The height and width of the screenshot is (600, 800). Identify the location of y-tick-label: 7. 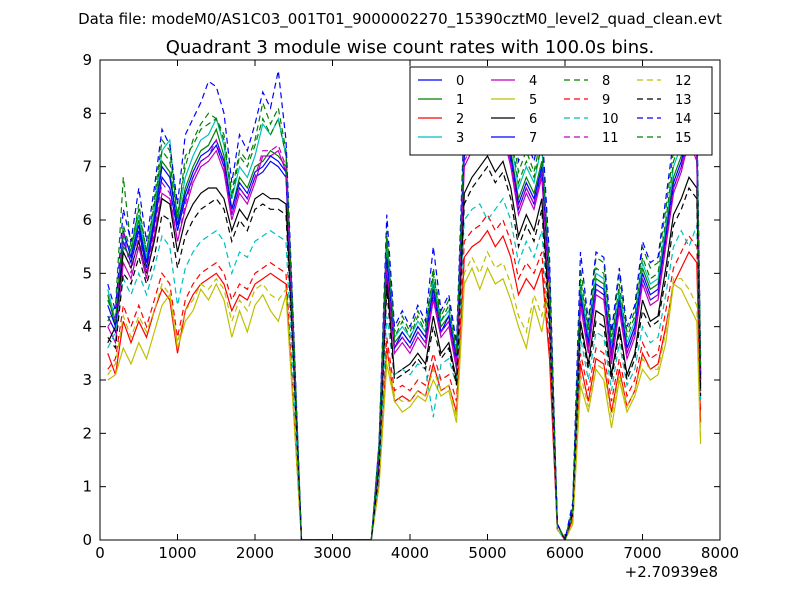
(87, 167).